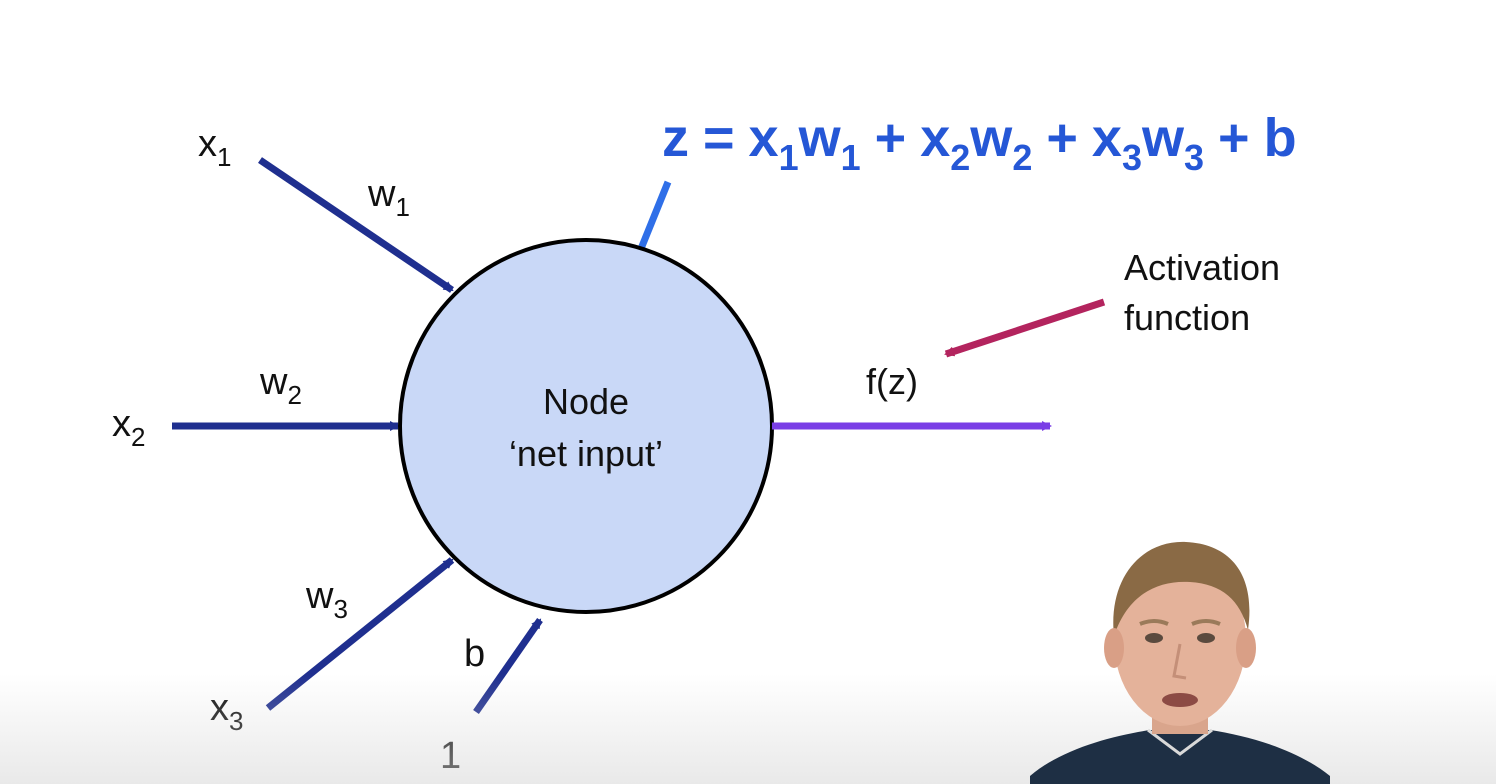  What do you see at coordinates (586, 453) in the screenshot?
I see `node-sublabel: ‘net input’` at bounding box center [586, 453].